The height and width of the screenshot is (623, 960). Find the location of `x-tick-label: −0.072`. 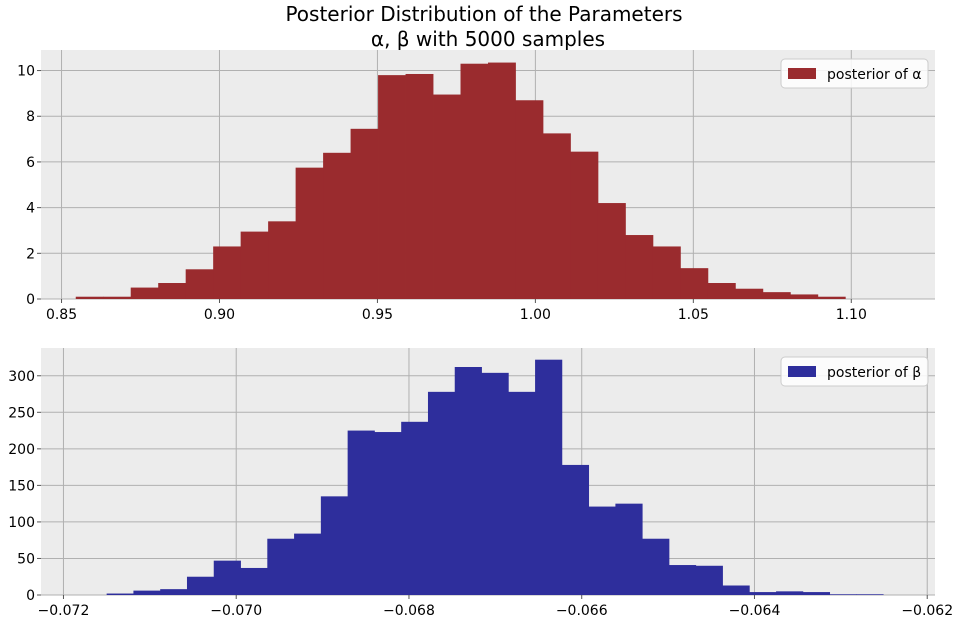

x-tick-label: −0.072 is located at coordinates (64, 611).